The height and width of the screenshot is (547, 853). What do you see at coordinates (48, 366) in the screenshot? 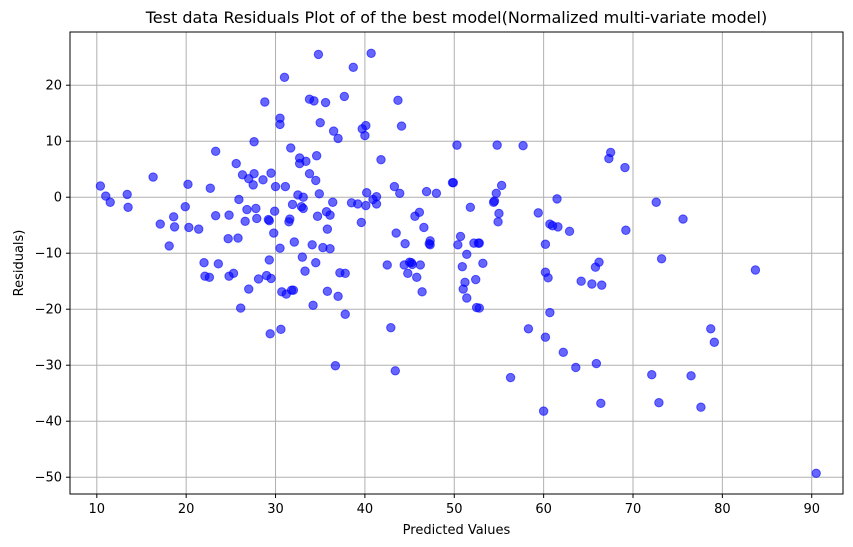
I see `y-tick-label: −30` at bounding box center [48, 366].